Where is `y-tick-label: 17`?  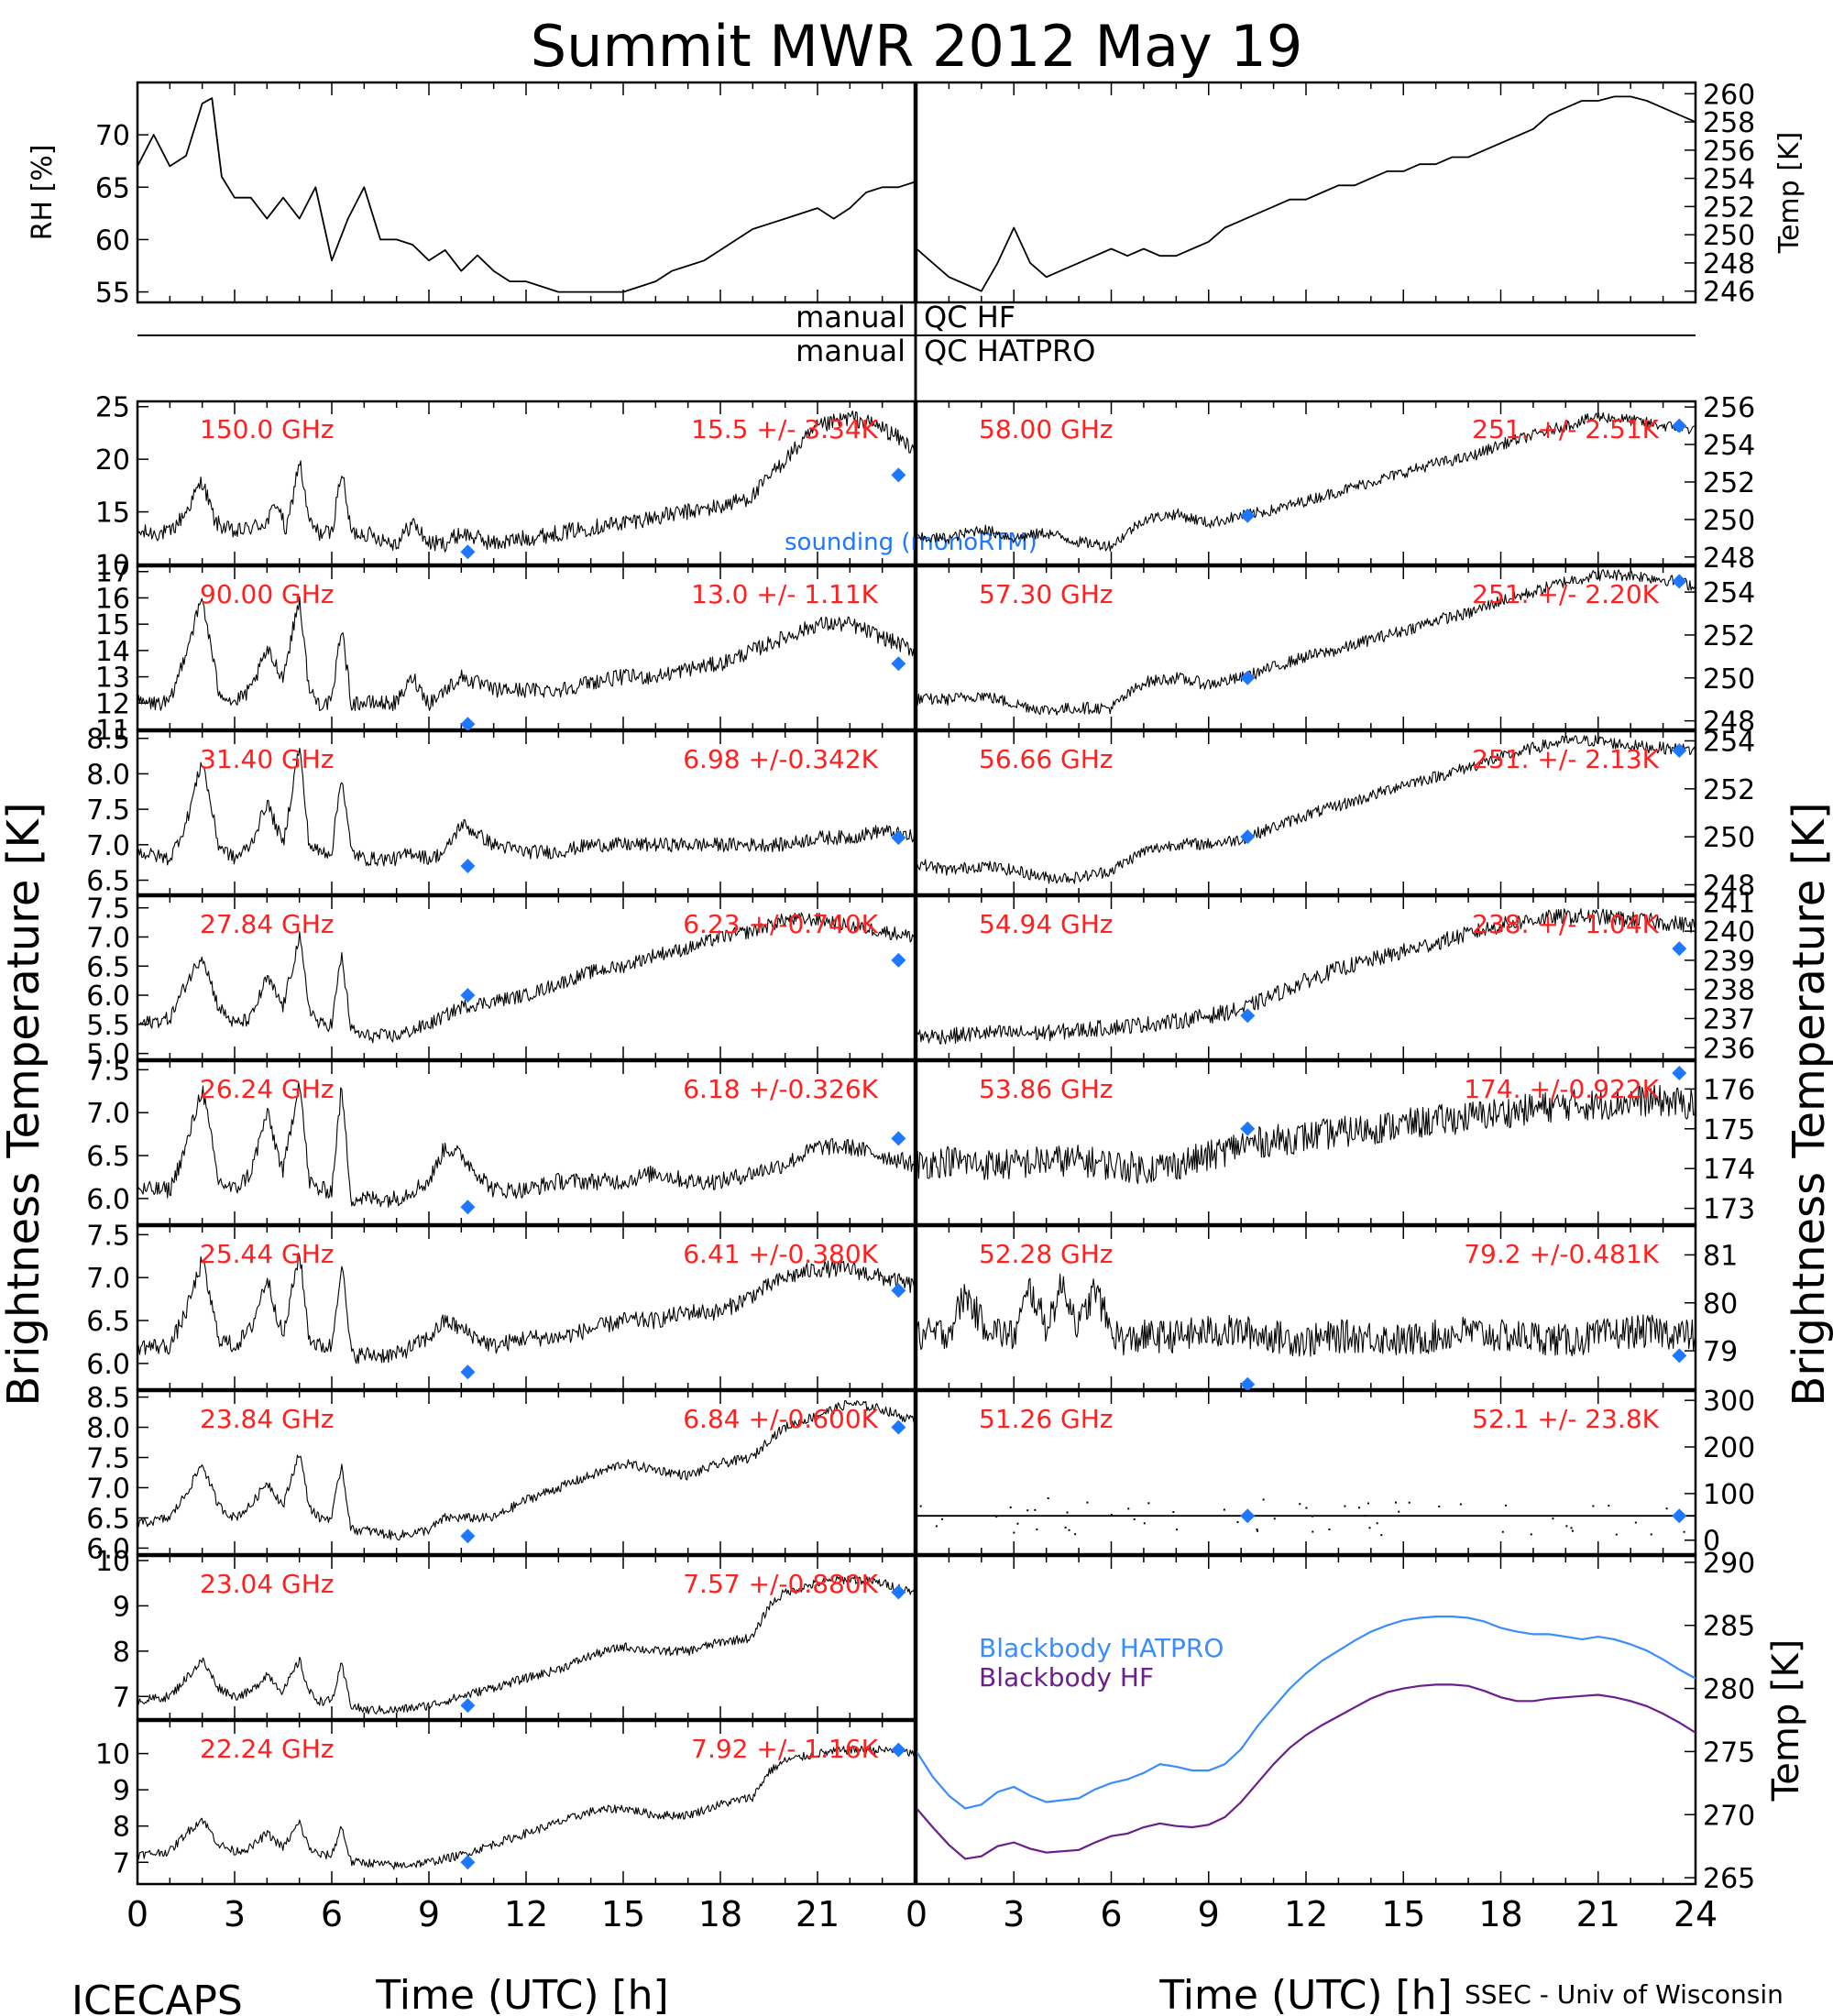 y-tick-label: 17 is located at coordinates (112, 573).